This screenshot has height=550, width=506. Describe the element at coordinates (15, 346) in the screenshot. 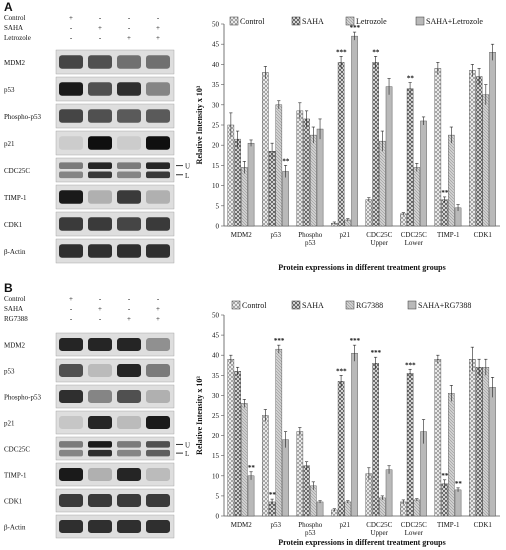

I see `blot-row-label: MDM2` at that location.